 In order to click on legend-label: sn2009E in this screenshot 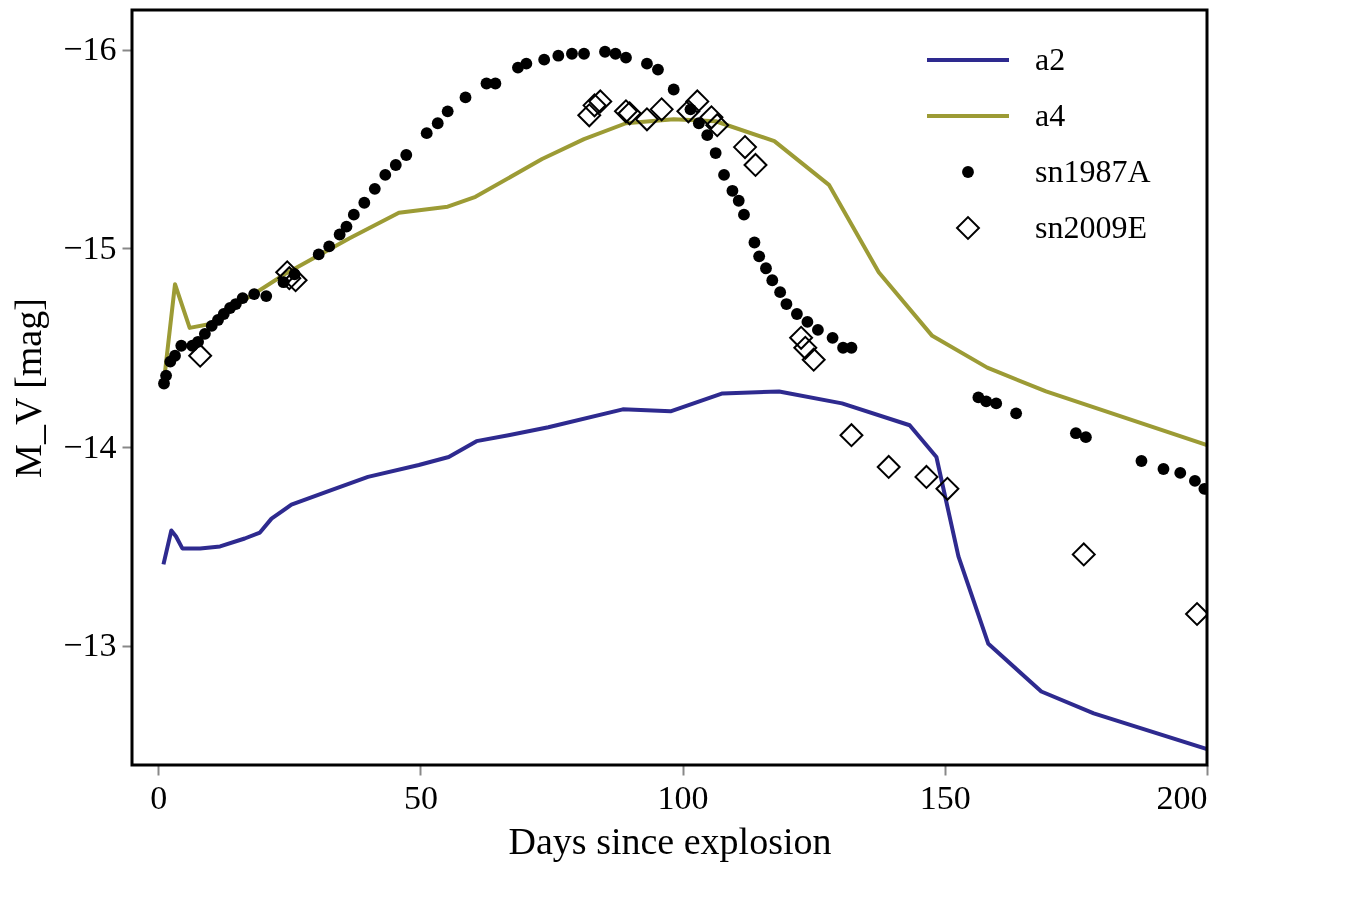, I will do `click(1091, 227)`.